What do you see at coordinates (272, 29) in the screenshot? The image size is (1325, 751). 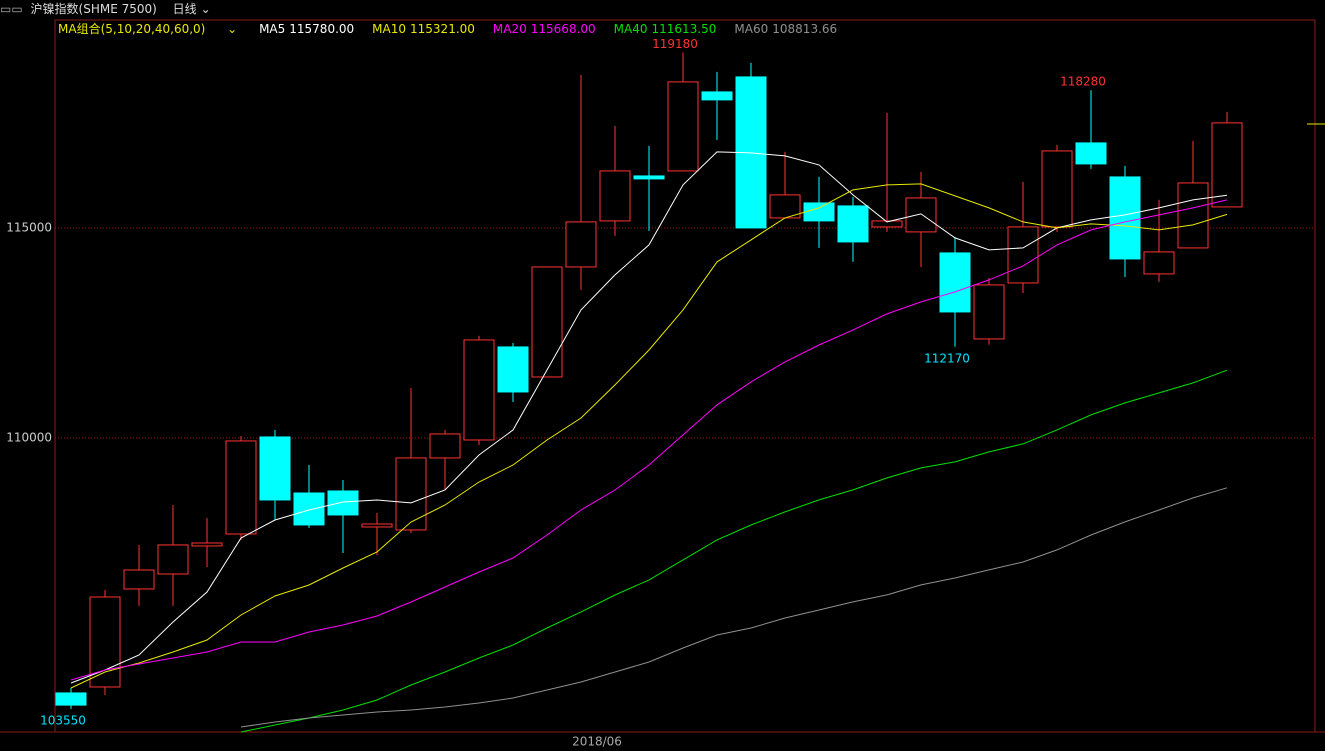 I see `legend-name: MA5` at bounding box center [272, 29].